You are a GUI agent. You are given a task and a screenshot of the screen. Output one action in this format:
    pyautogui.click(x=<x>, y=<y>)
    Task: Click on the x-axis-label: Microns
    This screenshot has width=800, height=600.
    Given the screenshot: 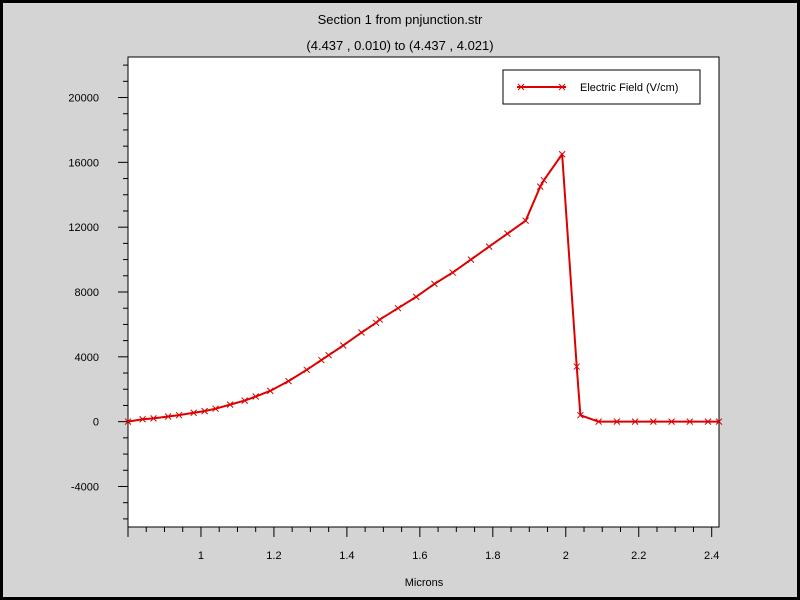 What is the action you would take?
    pyautogui.click(x=424, y=583)
    